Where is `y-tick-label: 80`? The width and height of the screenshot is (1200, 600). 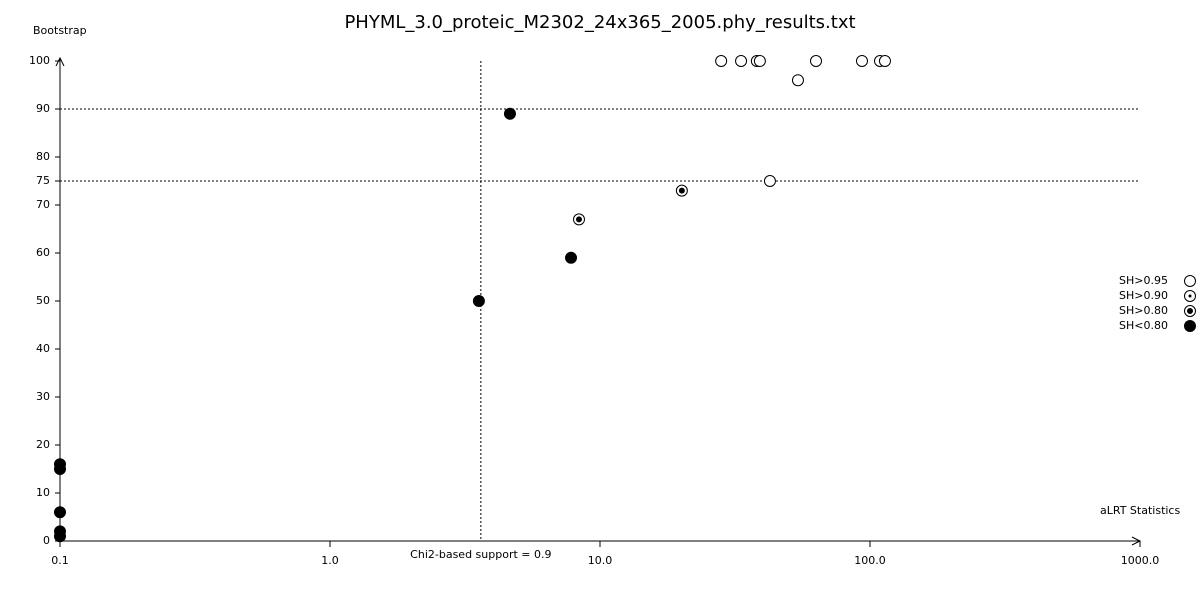
y-tick-label: 80 is located at coordinates (43, 156).